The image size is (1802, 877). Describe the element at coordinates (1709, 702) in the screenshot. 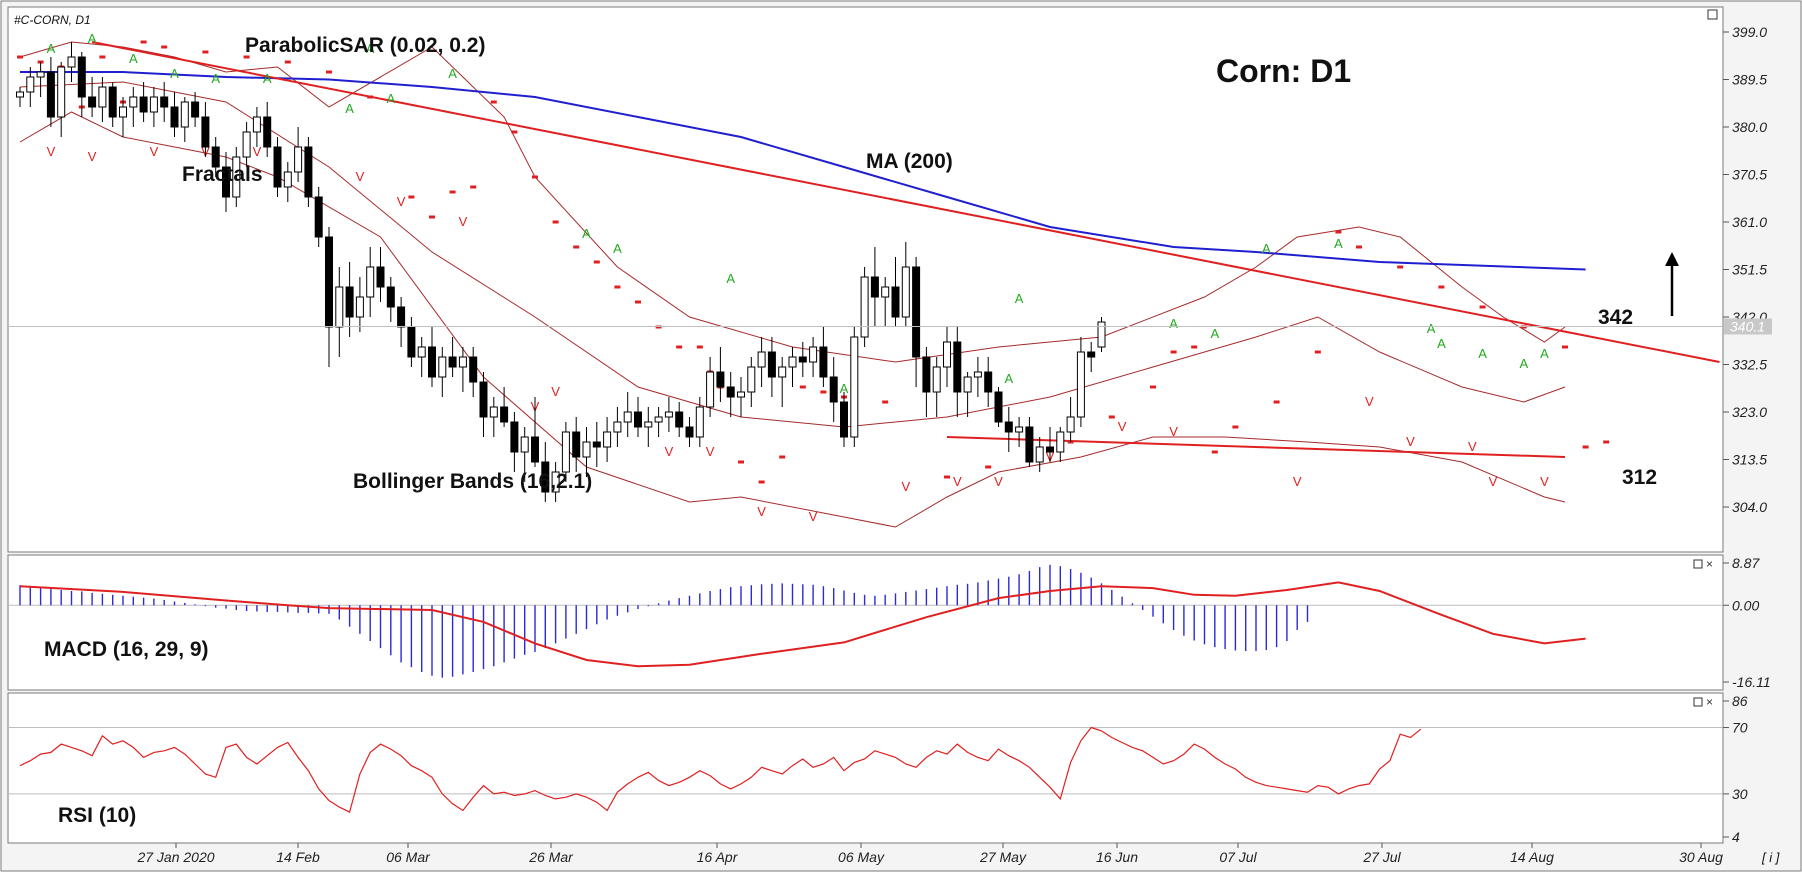

I see `rsi-close-icon: ×` at that location.